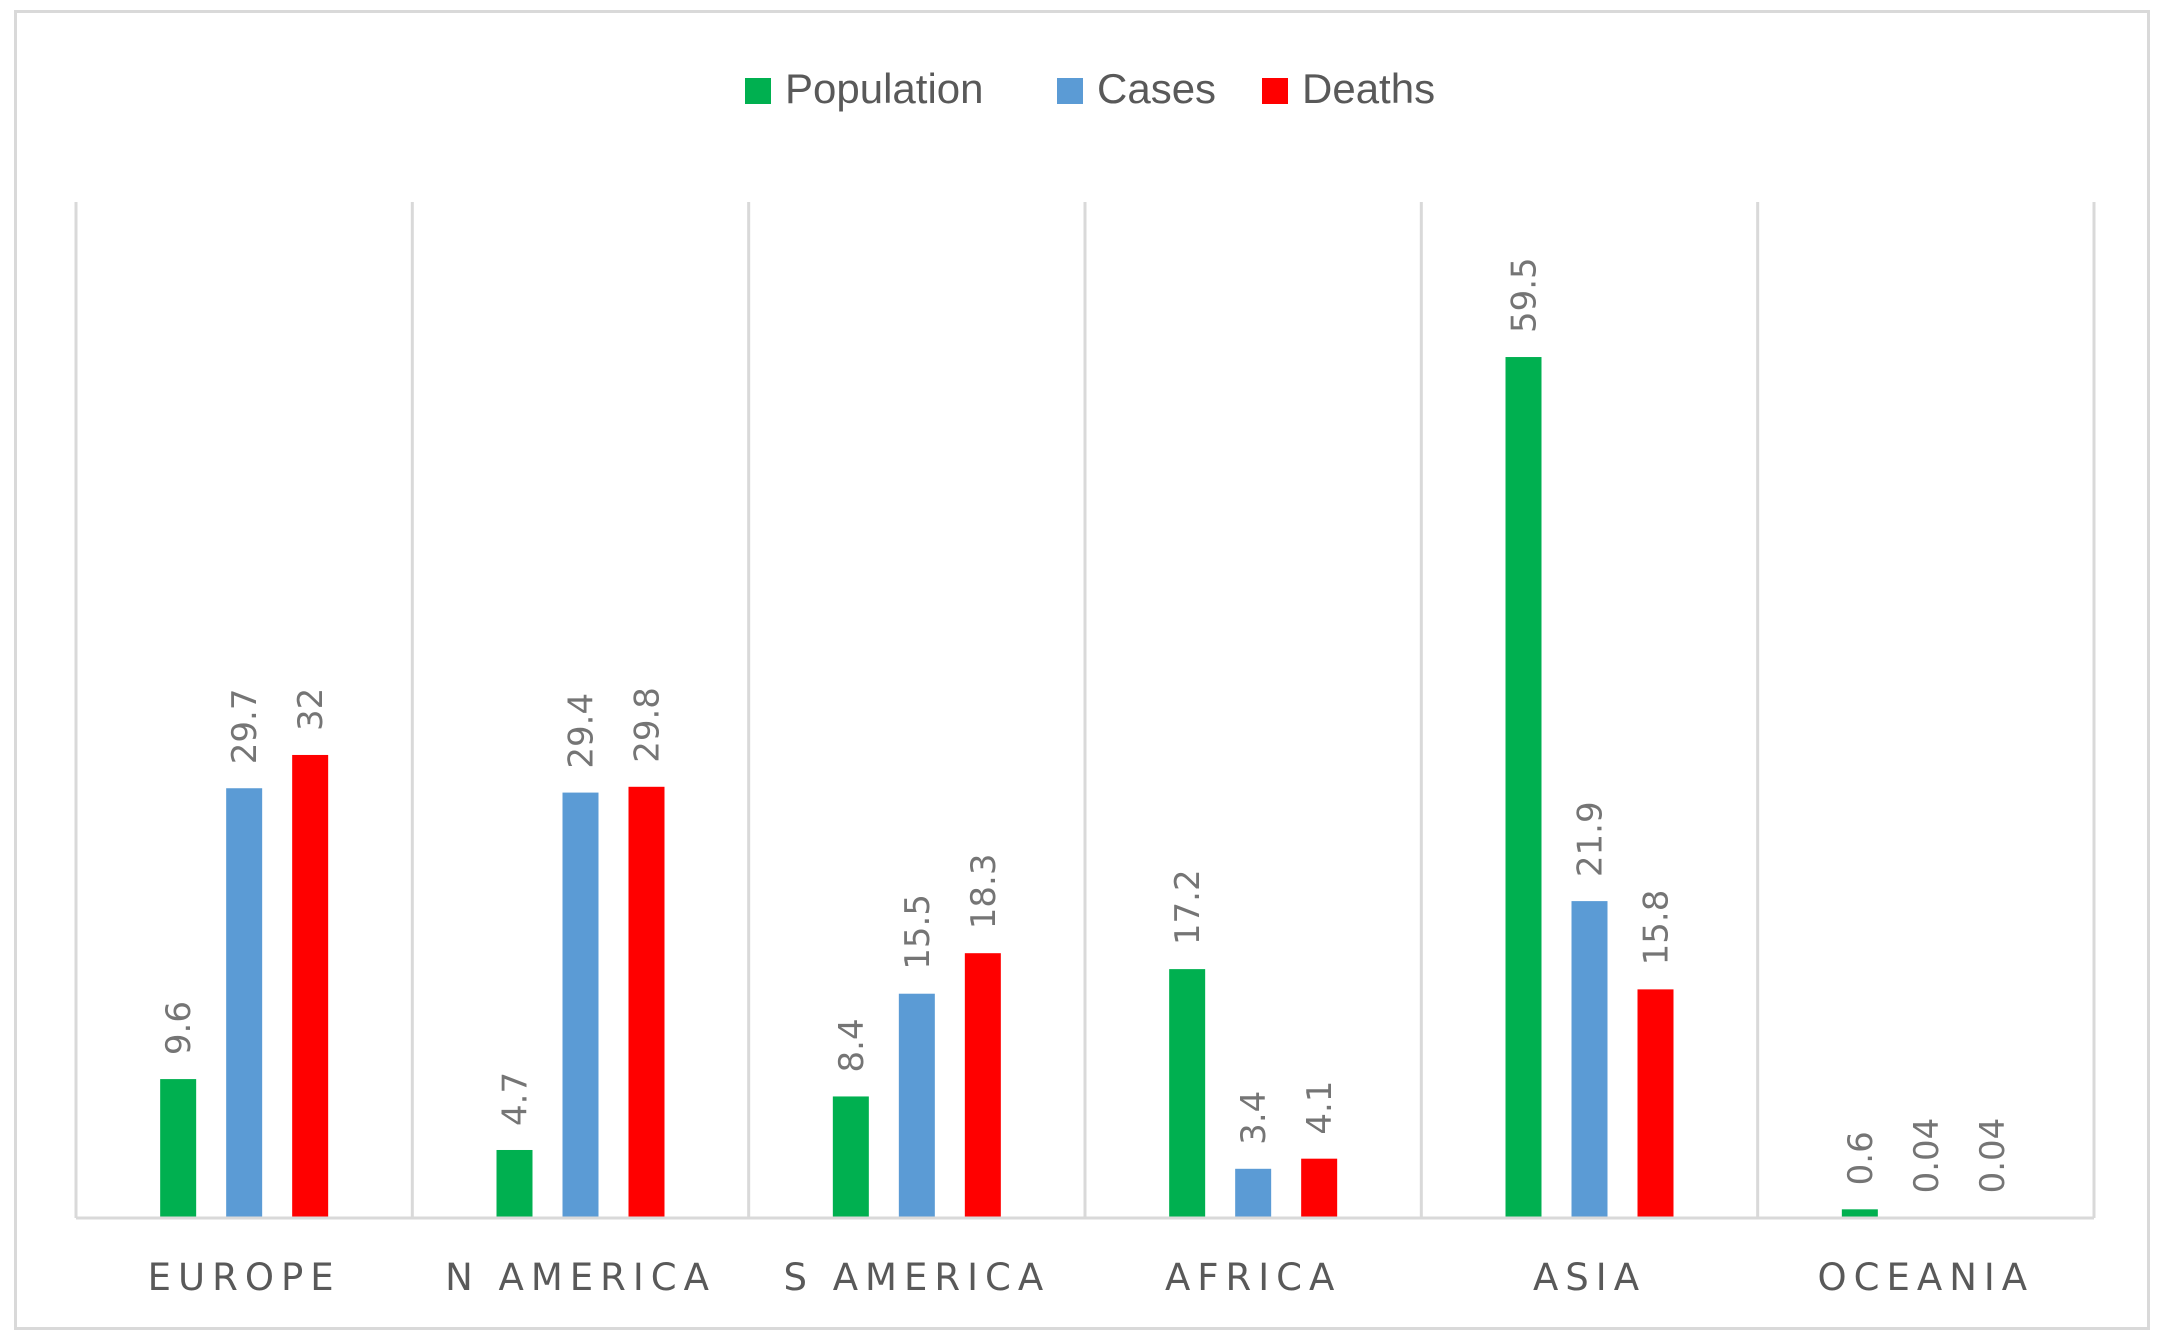 This screenshot has width=2166, height=1336. I want to click on legend-item-population: Population, so click(864, 88).